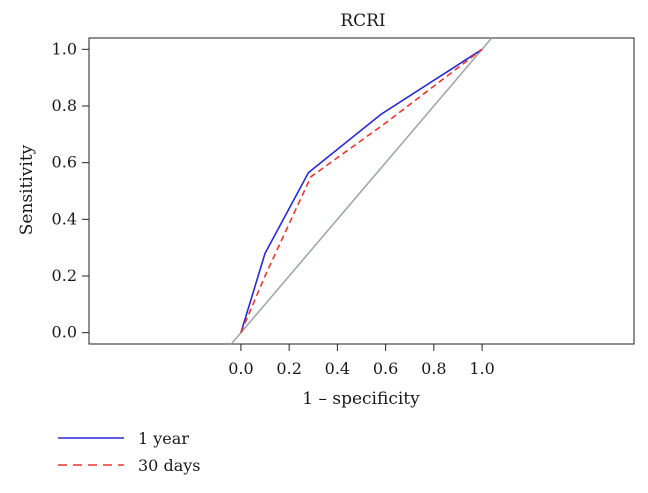  I want to click on legend-label-thirty-days: 30 days, so click(169, 465).